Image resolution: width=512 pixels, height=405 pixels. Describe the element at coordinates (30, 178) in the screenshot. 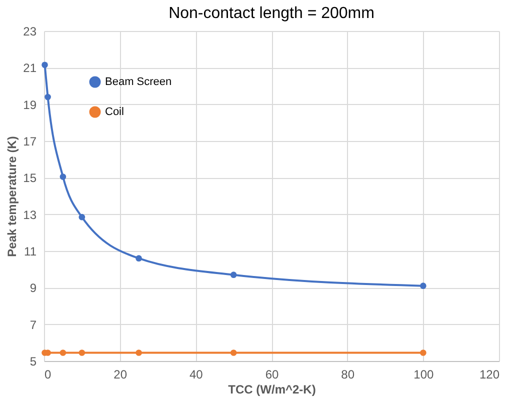

I see `y-tick-label: 15` at that location.